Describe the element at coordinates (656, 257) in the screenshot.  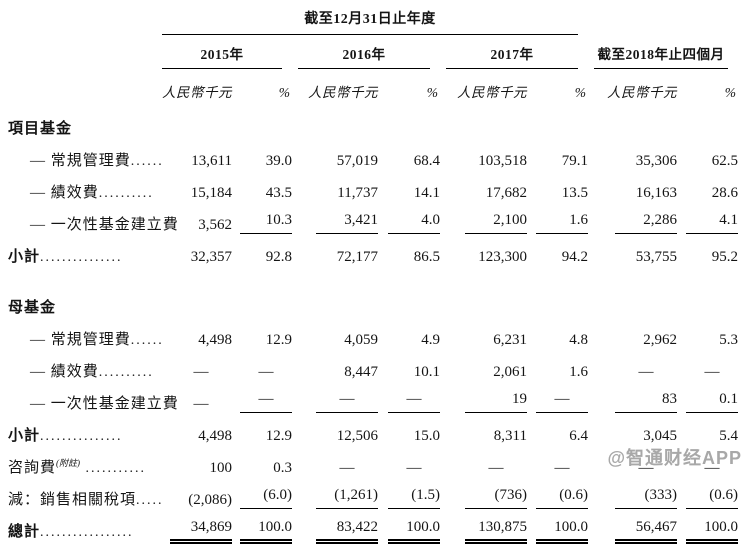
I see `cell-value: 53,755` at that location.